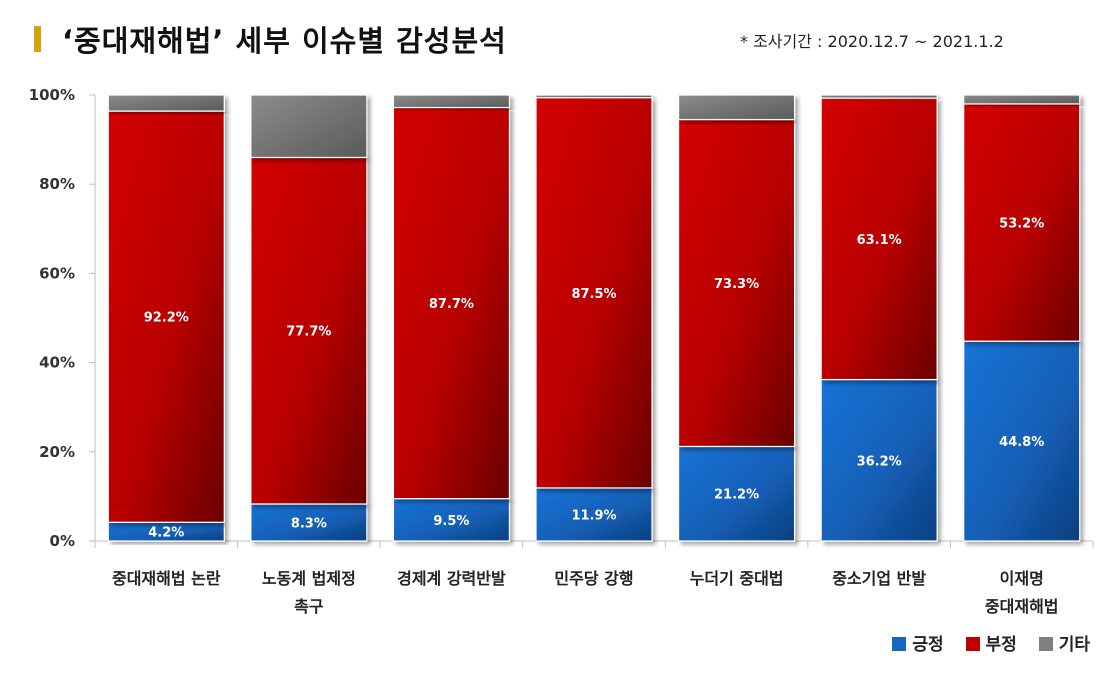 This screenshot has width=1113, height=674. I want to click on page-title: ‘중대재해법’ 세부 이슈별 감성분석, so click(284, 41).